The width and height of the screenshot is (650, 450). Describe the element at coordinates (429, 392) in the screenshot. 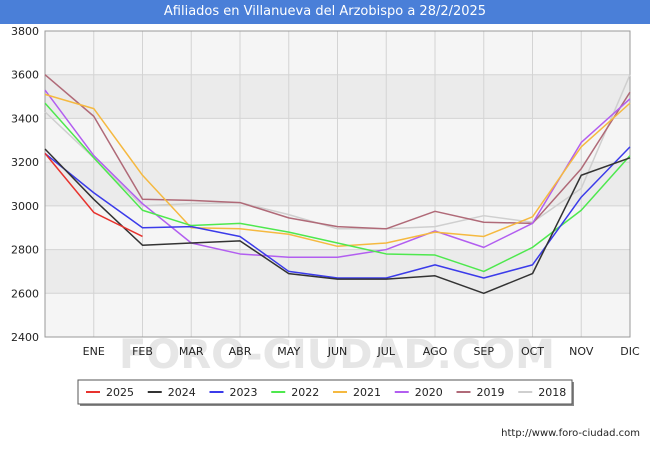

I see `legend-label: 2020` at that location.